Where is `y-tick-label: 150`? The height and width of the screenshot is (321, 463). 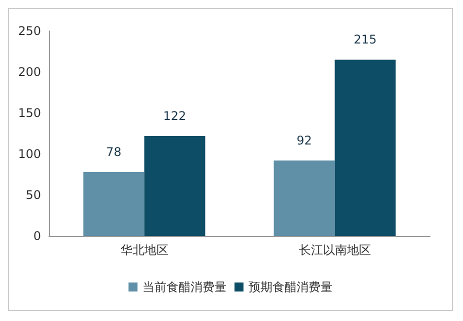 y-tick-label: 150 is located at coordinates (29, 113).